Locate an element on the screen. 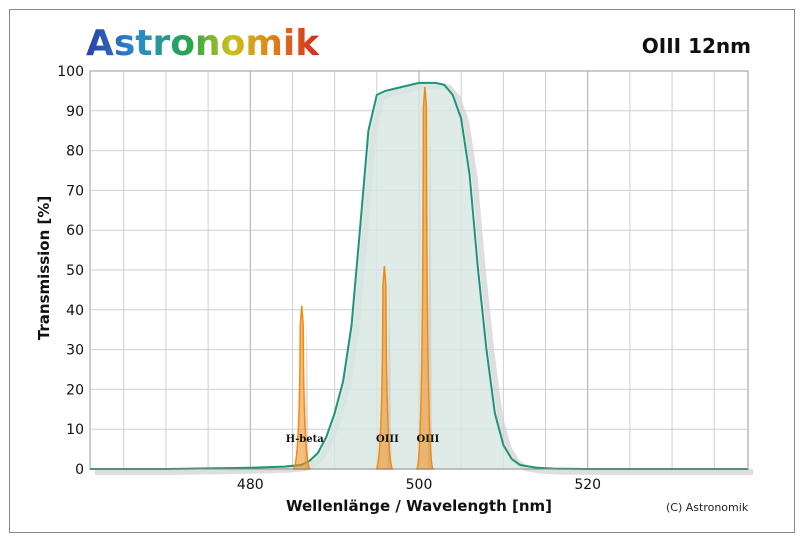  y-tick-label: 30 is located at coordinates (75, 351).